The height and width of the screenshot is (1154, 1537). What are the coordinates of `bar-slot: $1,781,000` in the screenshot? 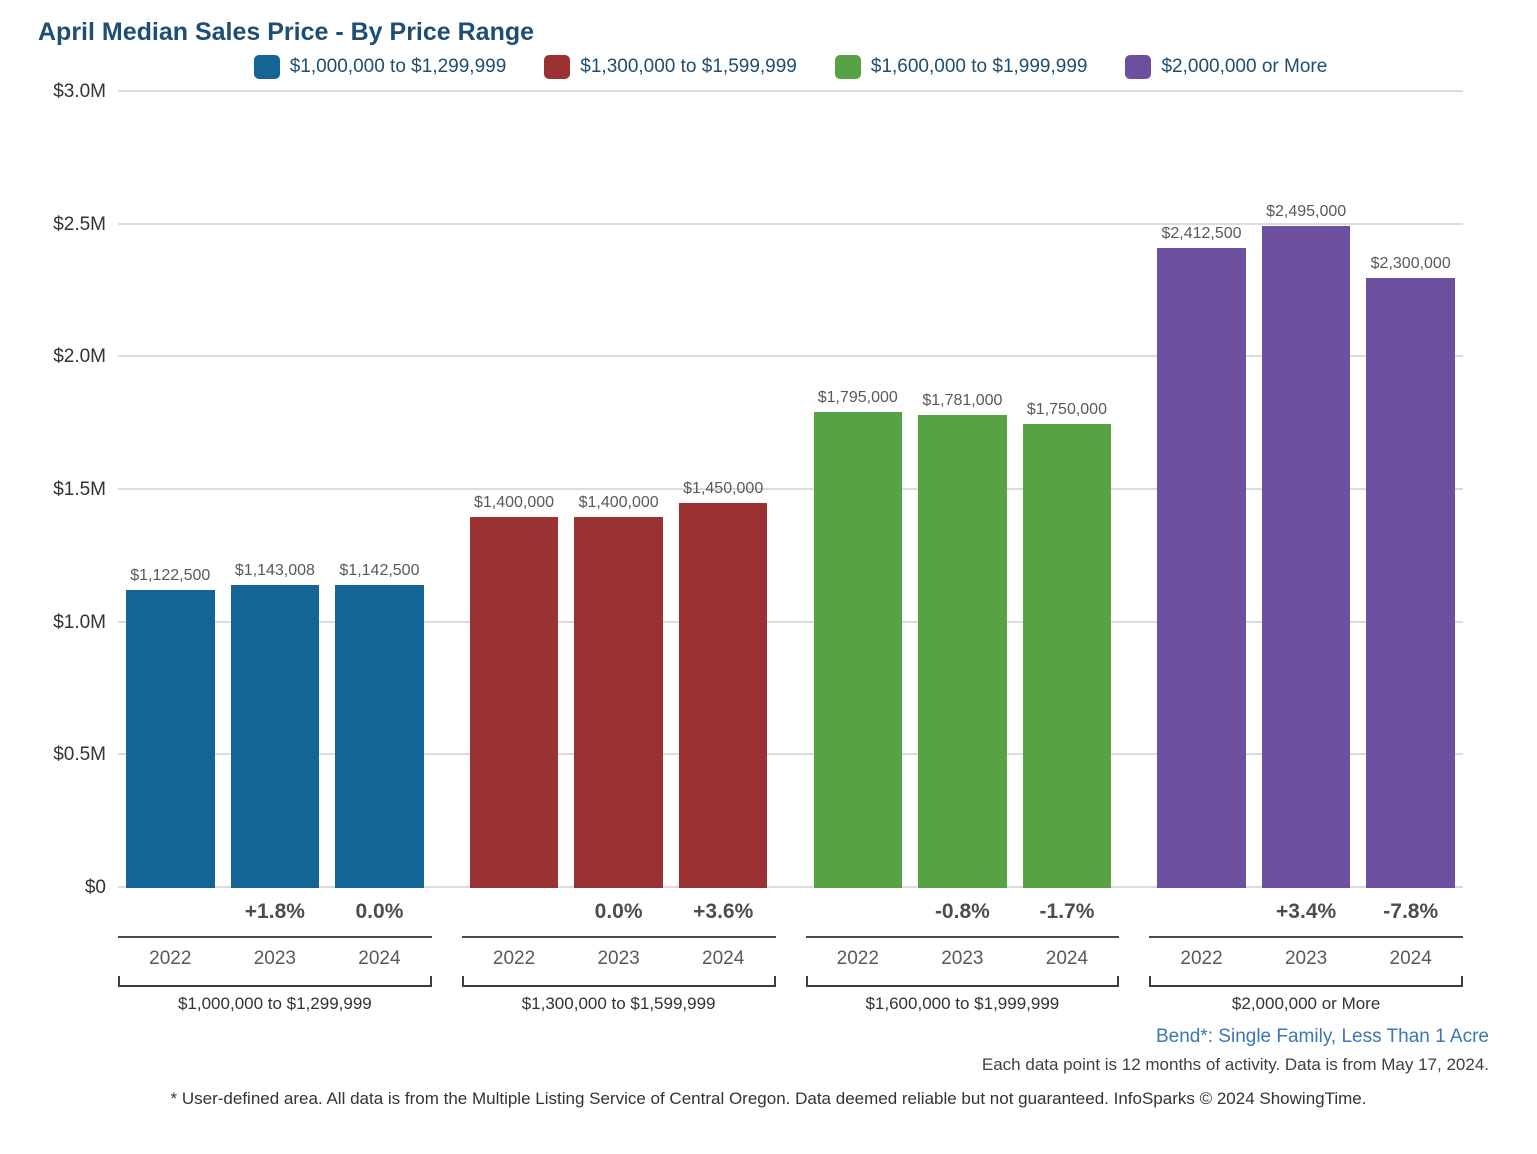 It's located at (962, 490).